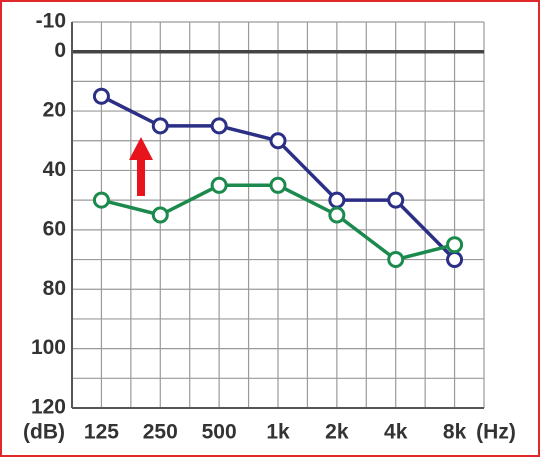  What do you see at coordinates (44, 432) in the screenshot?
I see `y-unit: (dB)` at bounding box center [44, 432].